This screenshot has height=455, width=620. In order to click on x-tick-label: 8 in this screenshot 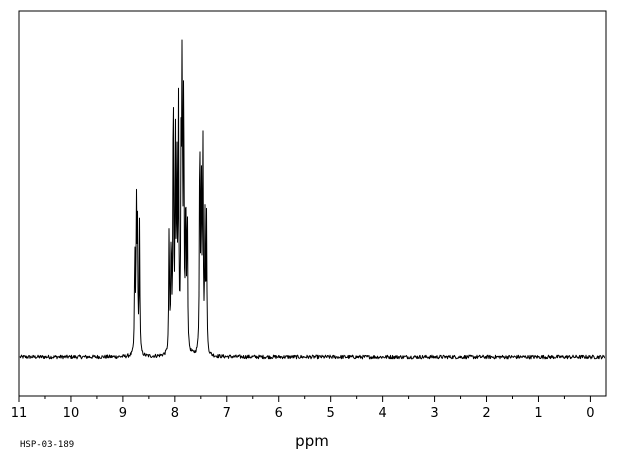, I will do `click(175, 413)`.